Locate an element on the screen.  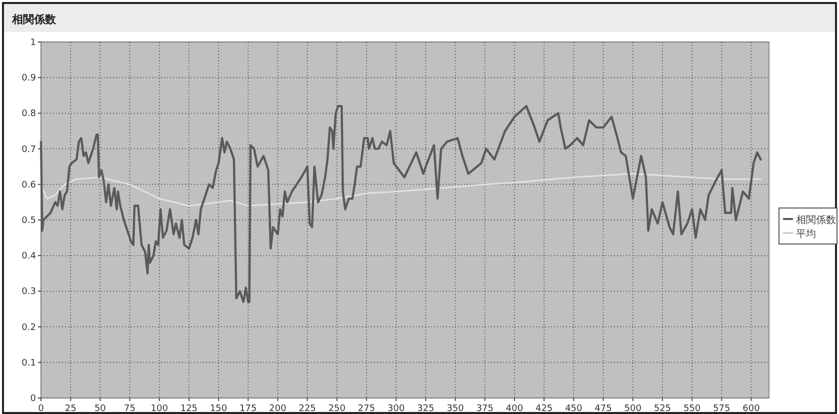
x-tick-label: 300 is located at coordinates (396, 409).